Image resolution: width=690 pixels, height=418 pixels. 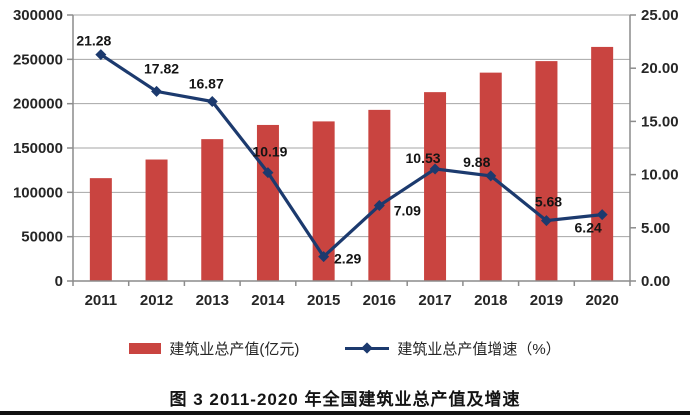 I want to click on x-label-2015: 2015, so click(x=323, y=300).